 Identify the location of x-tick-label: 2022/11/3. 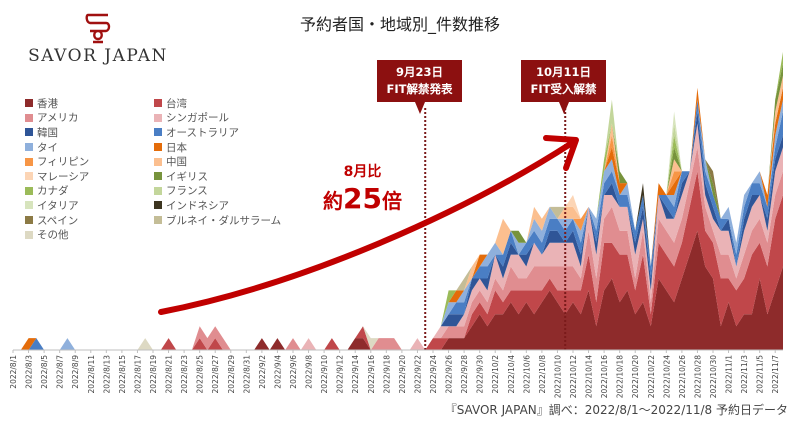
(744, 374).